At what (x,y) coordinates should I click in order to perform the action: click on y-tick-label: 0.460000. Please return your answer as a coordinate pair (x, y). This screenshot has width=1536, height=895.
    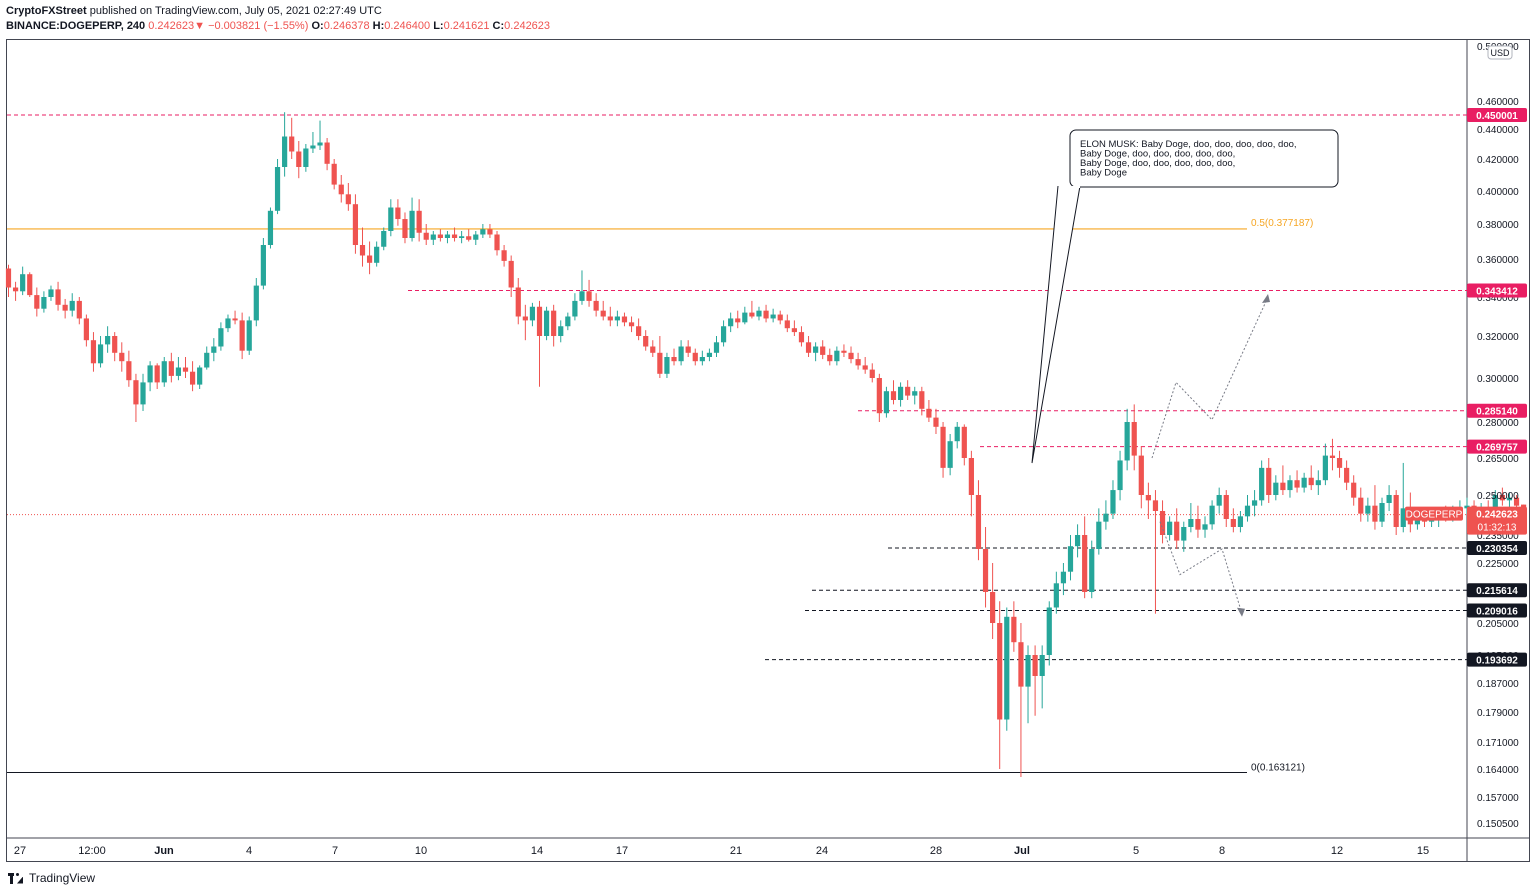
    Looking at the image, I should click on (1498, 102).